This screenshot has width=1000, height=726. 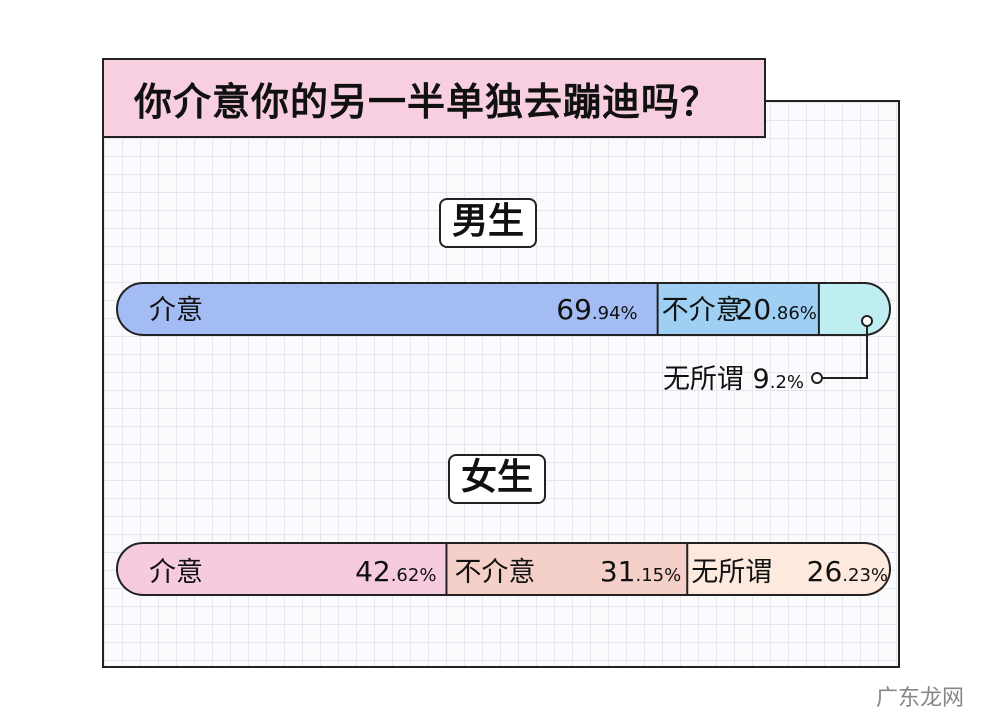 I want to click on male-bar-outline, so click(x=503, y=309).